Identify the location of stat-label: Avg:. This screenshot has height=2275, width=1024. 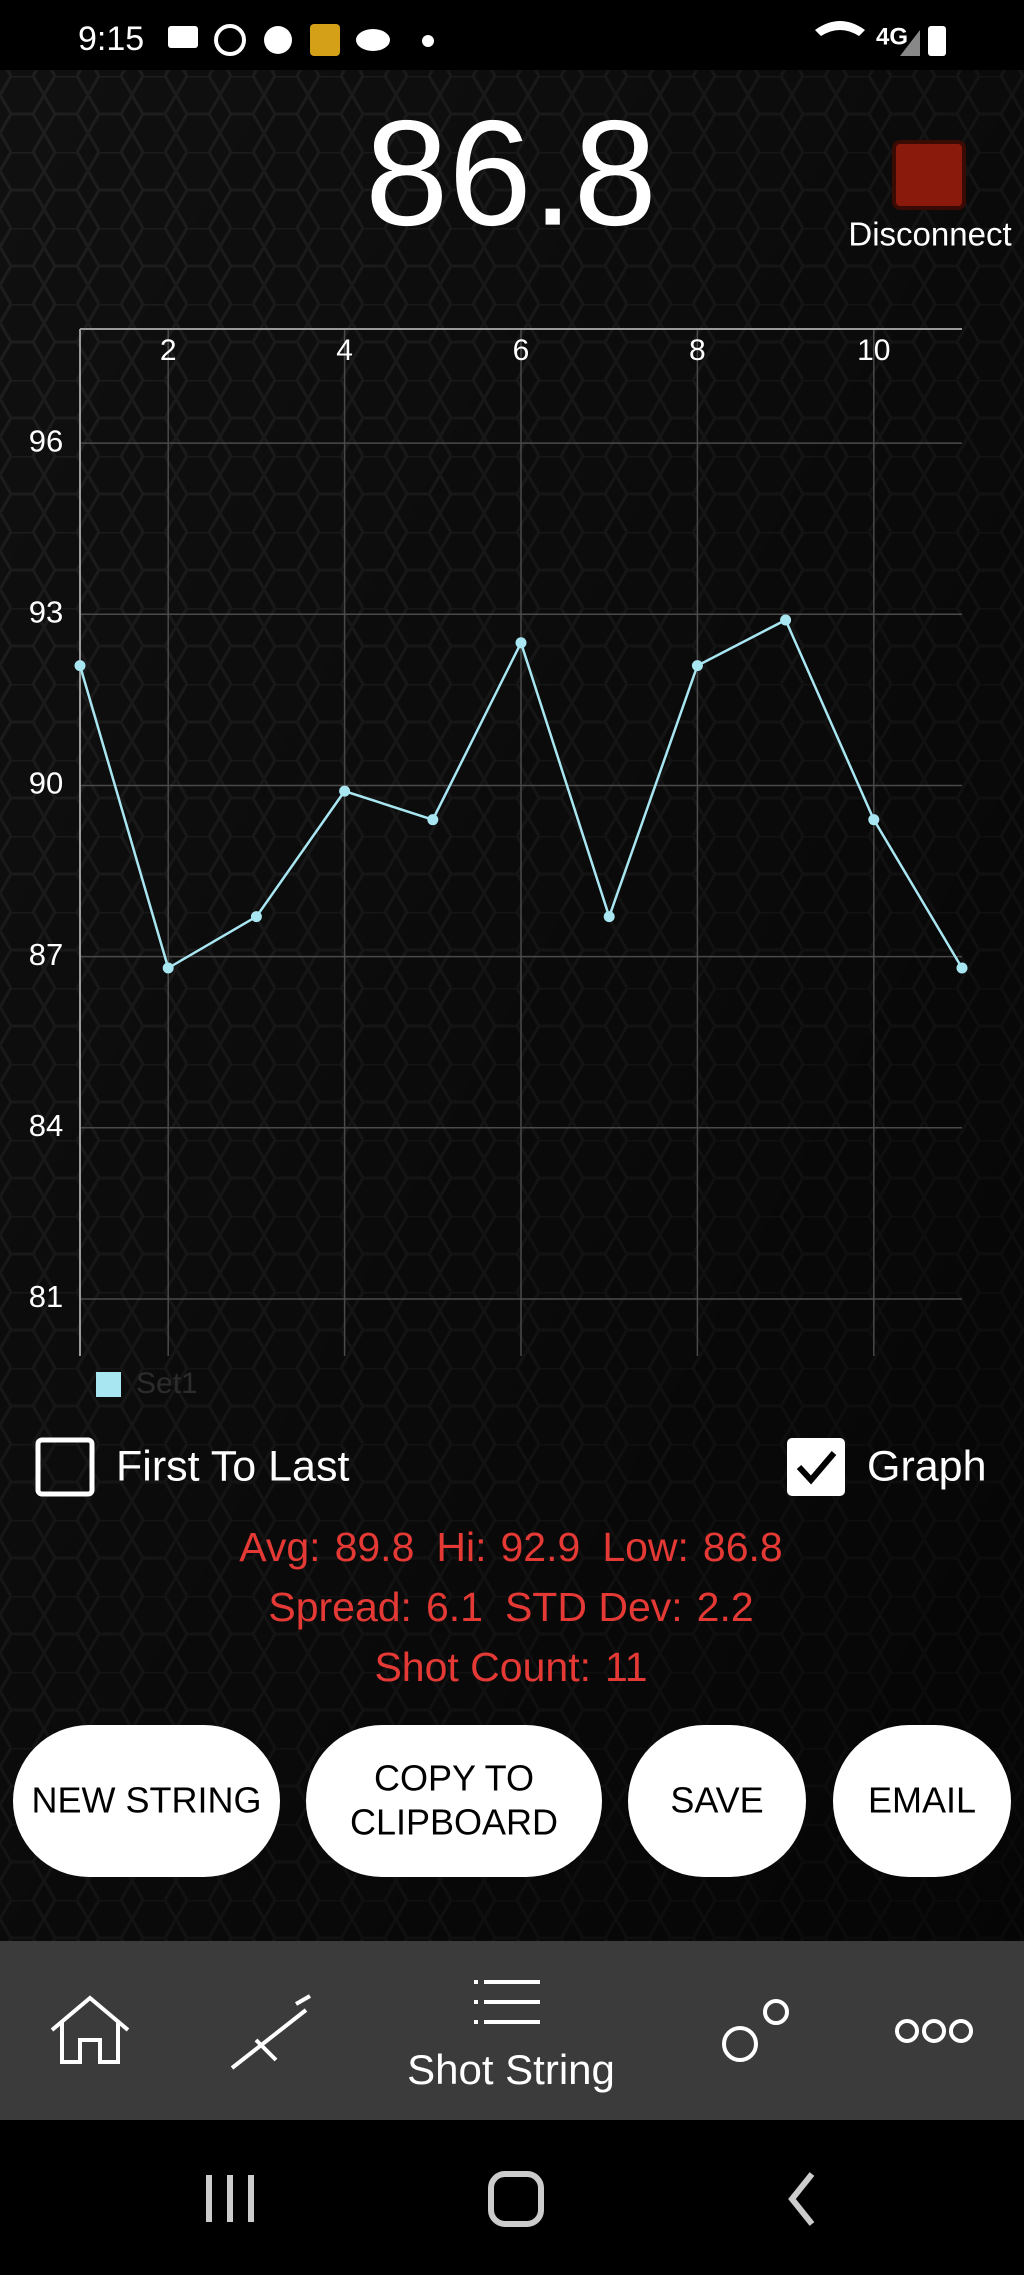
(279, 1547).